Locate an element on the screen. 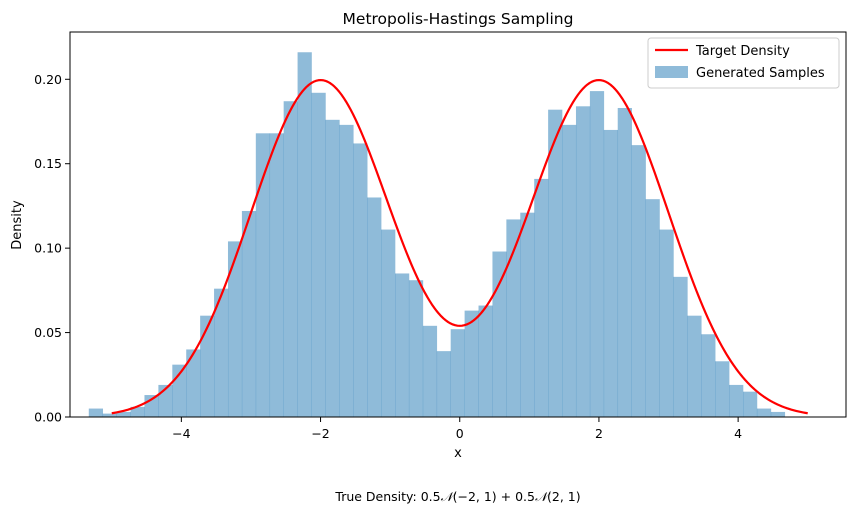  y-tick-label: 0.05 is located at coordinates (48, 332).